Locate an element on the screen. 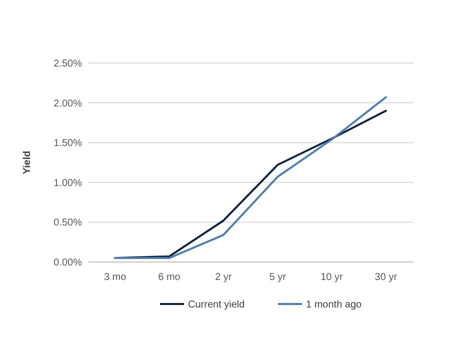  y-tick-label: 0.50% is located at coordinates (68, 223).